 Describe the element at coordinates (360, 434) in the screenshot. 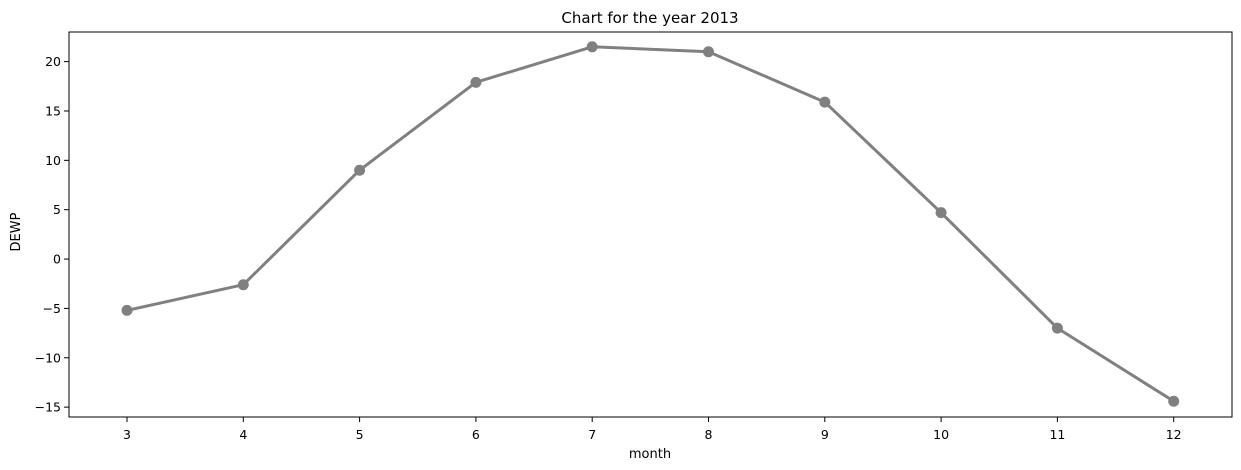

I see `x-tick-label: 5` at that location.